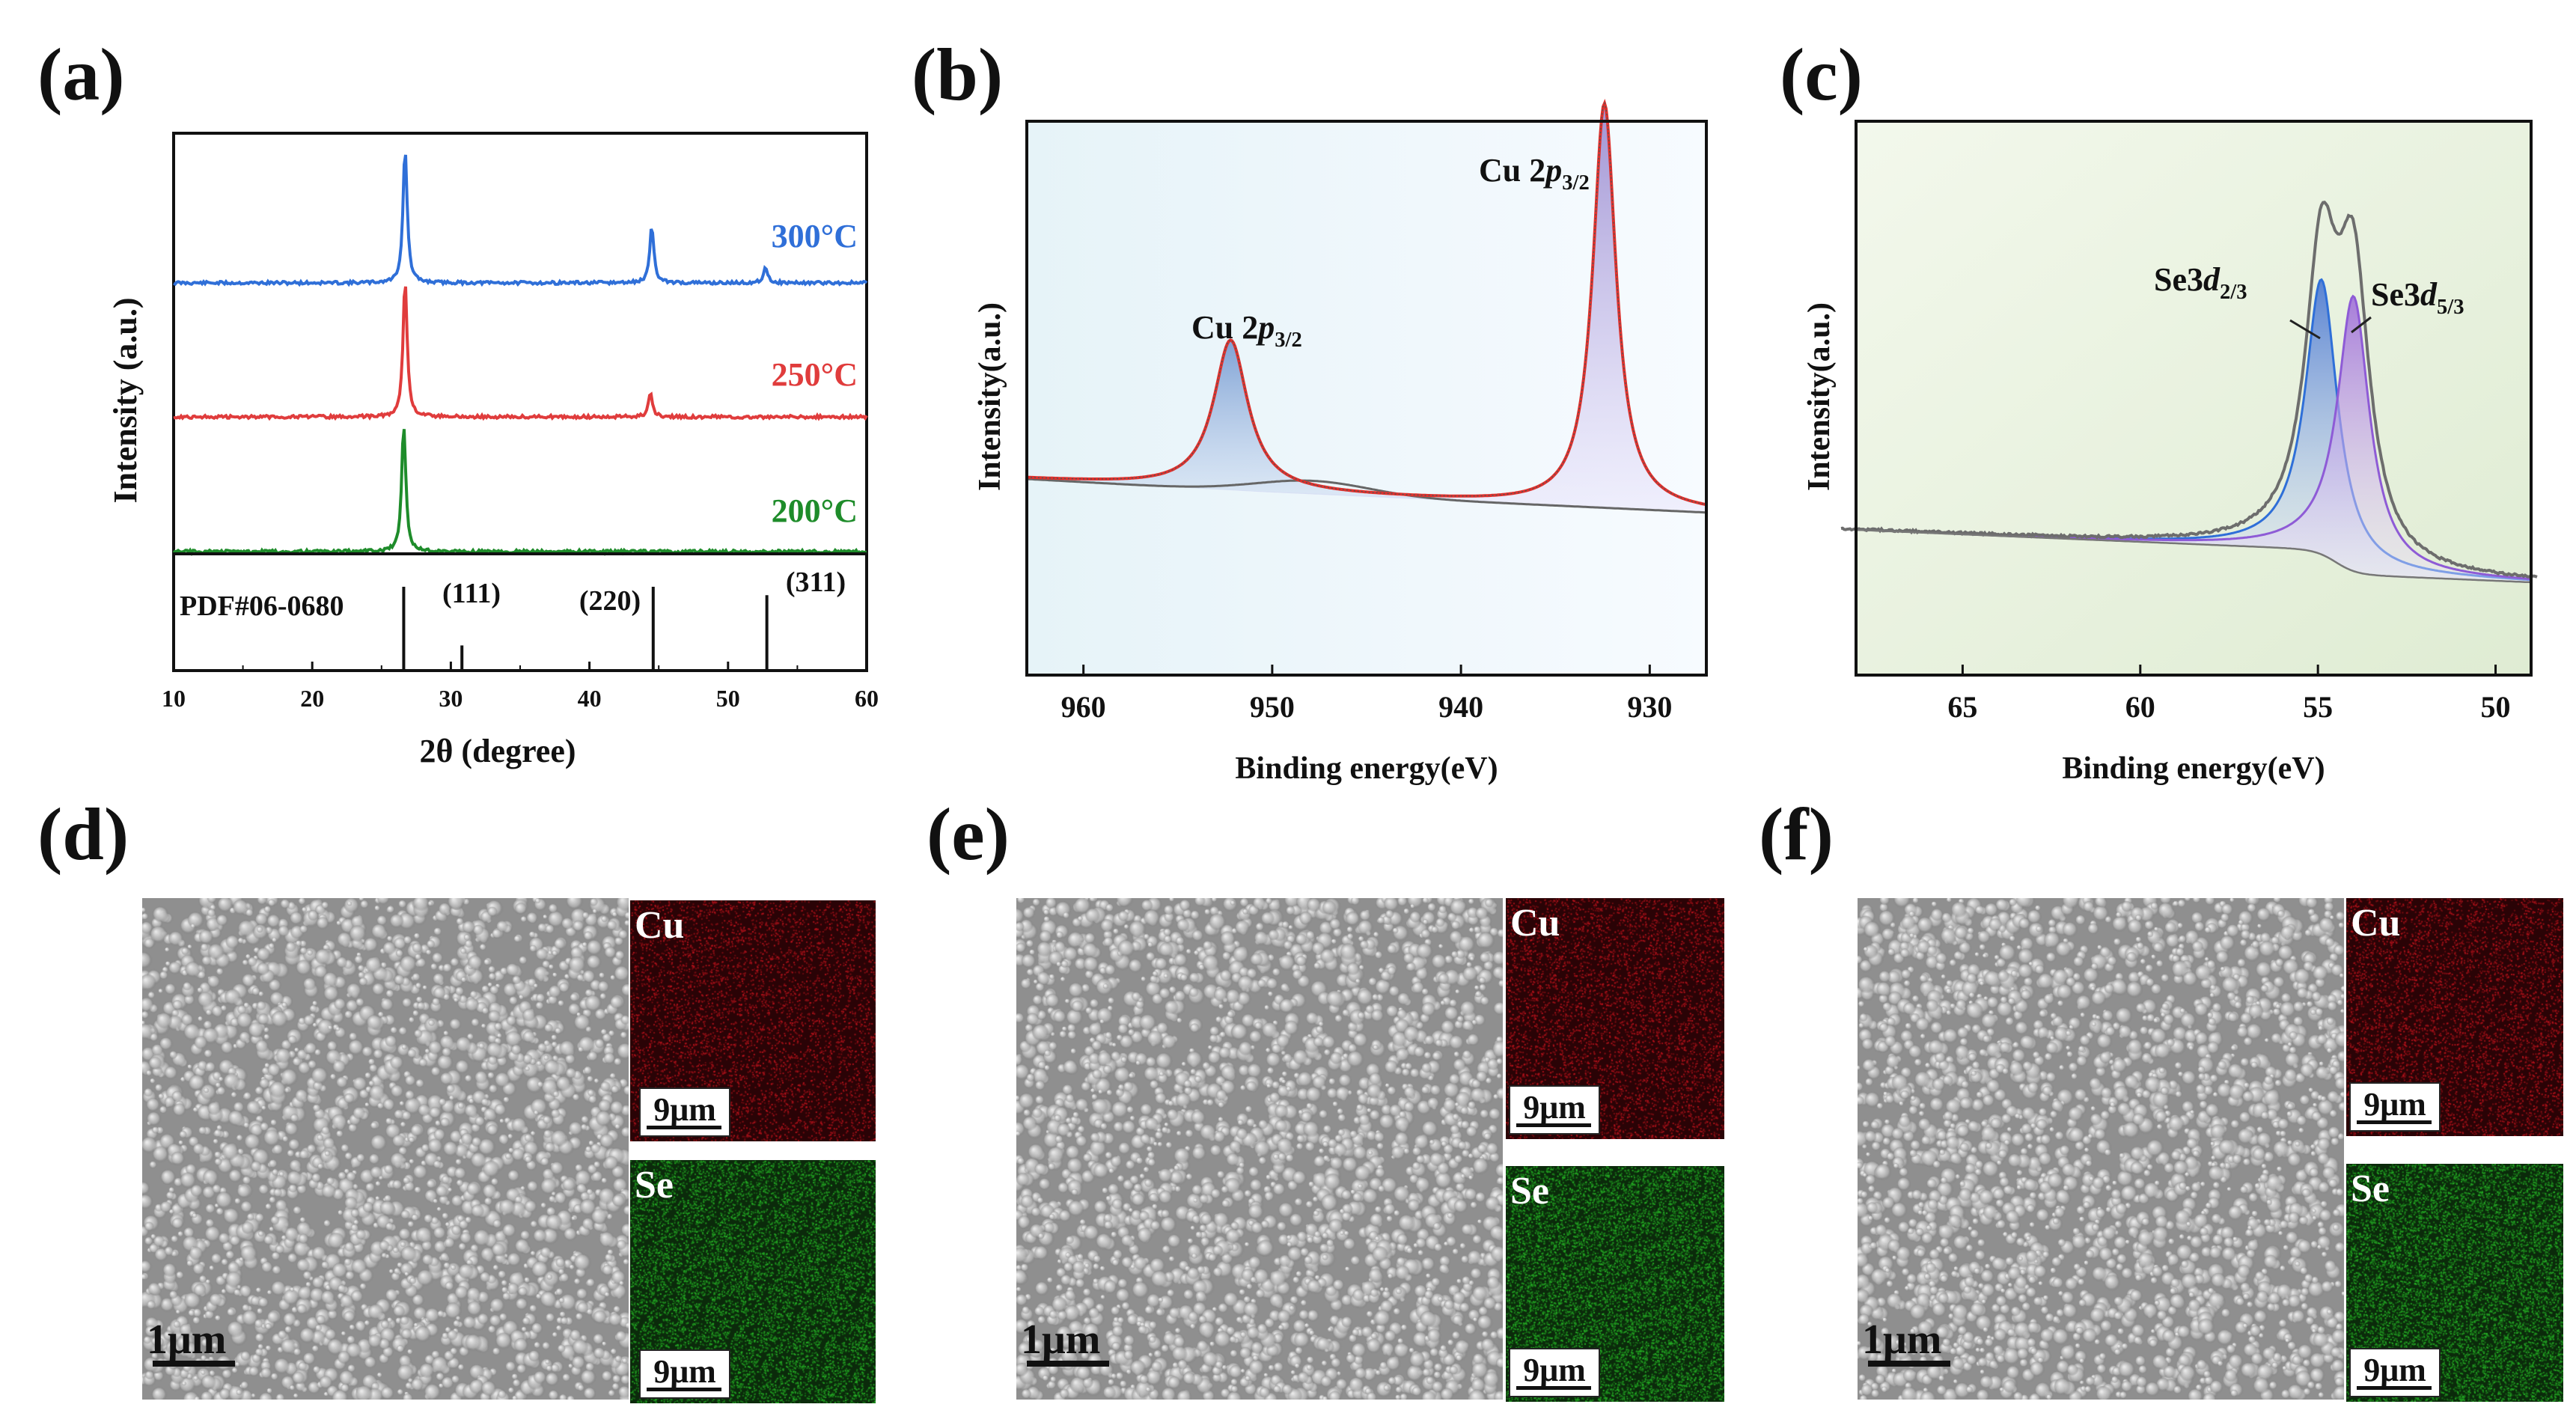  What do you see at coordinates (753, 1021) in the screenshot?
I see `cu-map-d: Cu 9μm` at bounding box center [753, 1021].